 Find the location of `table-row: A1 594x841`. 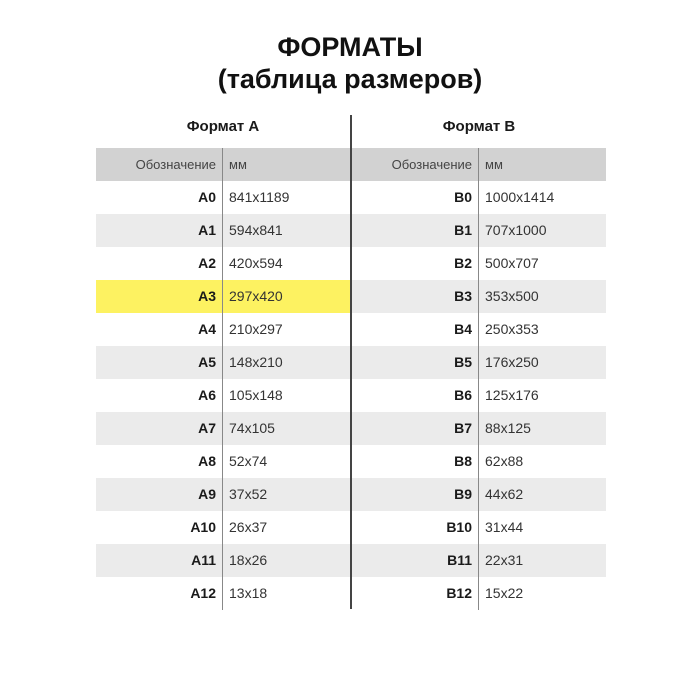

table-row: A1 594x841 is located at coordinates (223, 230).